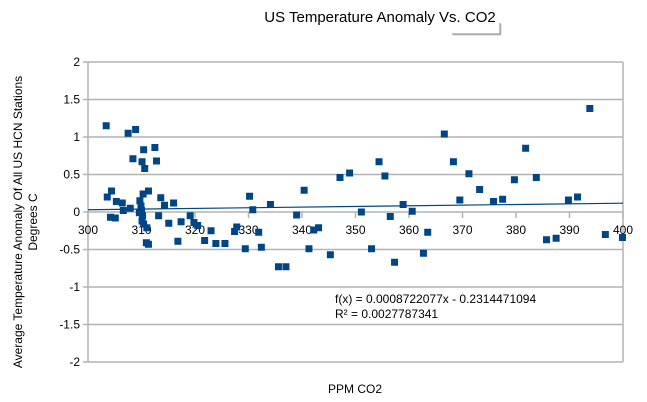 The height and width of the screenshot is (402, 647). What do you see at coordinates (76, 137) in the screenshot?
I see `y-tick-label: 1` at bounding box center [76, 137].